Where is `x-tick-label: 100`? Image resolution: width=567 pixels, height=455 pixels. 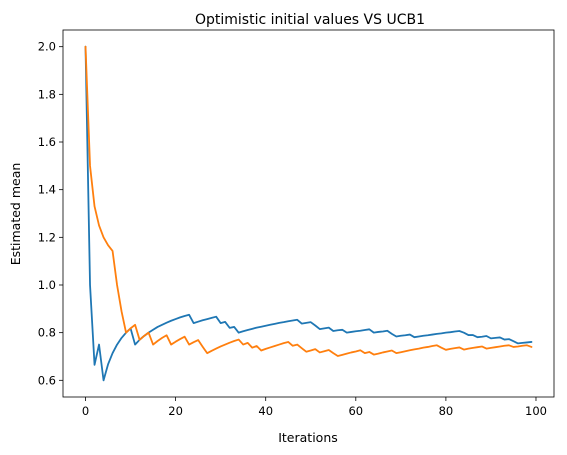 x-tick-label: 100 is located at coordinates (536, 411).